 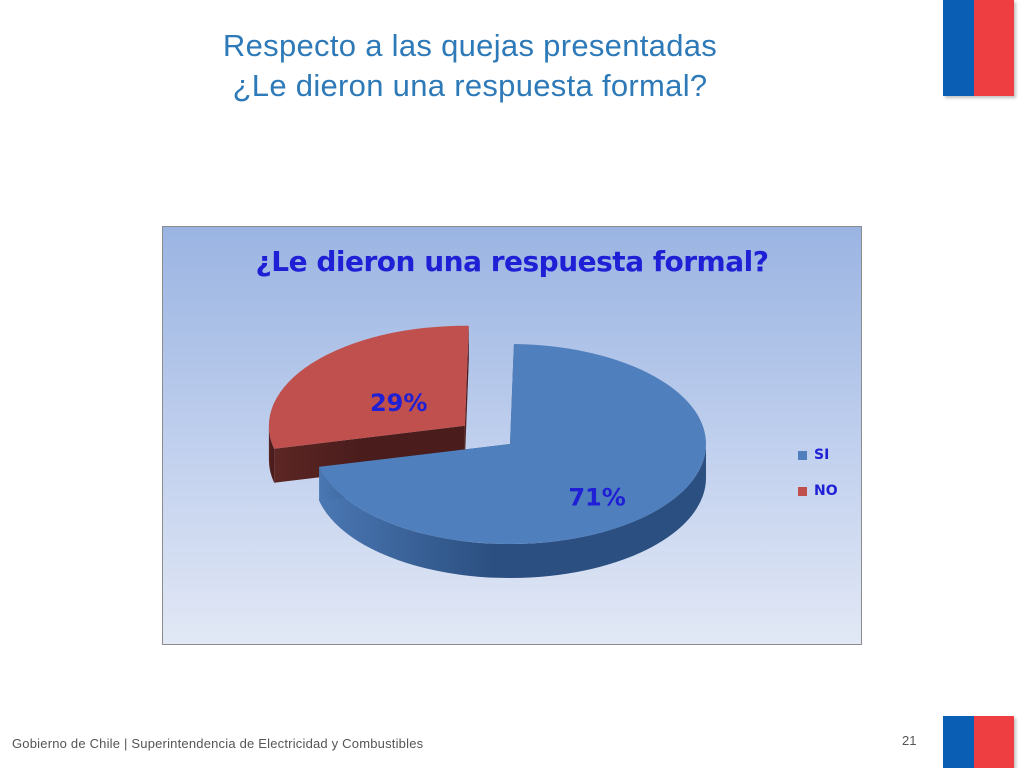 What do you see at coordinates (596, 497) in the screenshot?
I see `data-label-si: 71%` at bounding box center [596, 497].